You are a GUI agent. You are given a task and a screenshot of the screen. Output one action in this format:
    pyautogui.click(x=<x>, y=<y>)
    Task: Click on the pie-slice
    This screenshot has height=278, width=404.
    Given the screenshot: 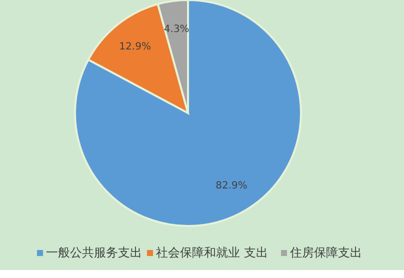 What is the action you would take?
    pyautogui.click(x=138, y=58)
    